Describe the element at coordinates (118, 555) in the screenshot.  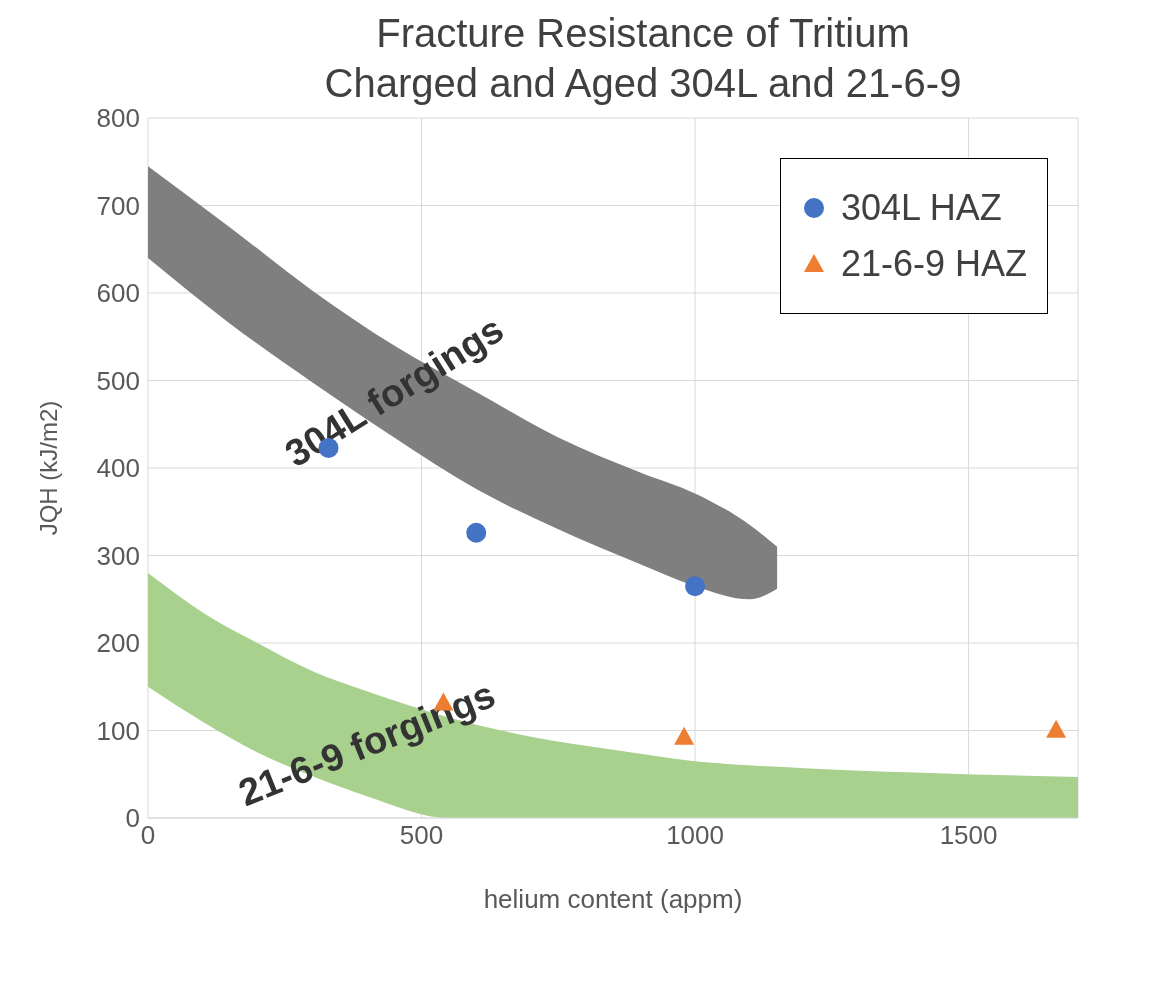
I see `y-tick-label: 300` at that location.